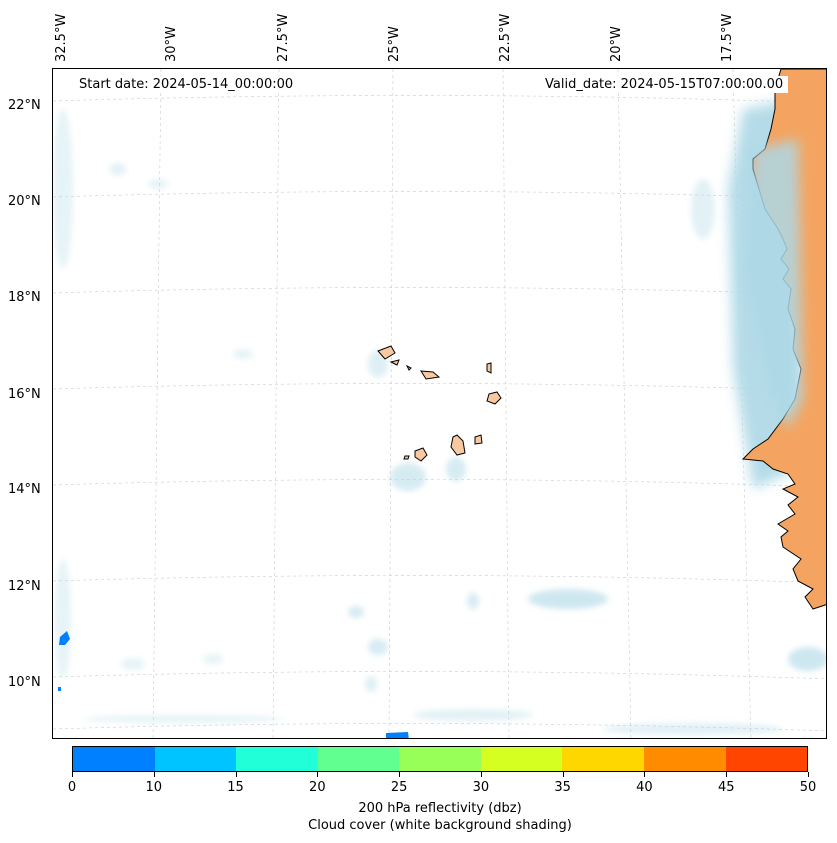  Describe the element at coordinates (440, 808) in the screenshot. I see `colorbar-label-line1: 200 hPa reflectivity (dbz)` at that location.